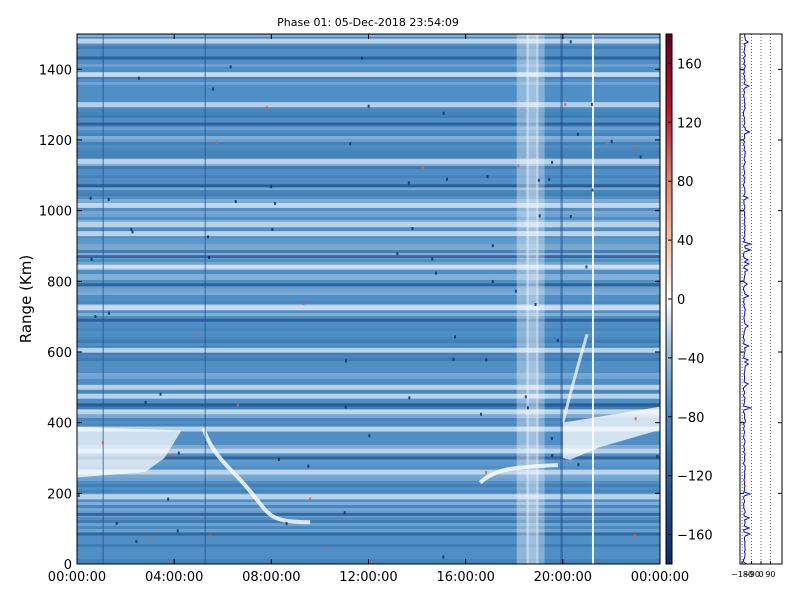 Image resolution: width=800 pixels, height=600 pixels. I want to click on heatmap-trace, so click(256, 476).